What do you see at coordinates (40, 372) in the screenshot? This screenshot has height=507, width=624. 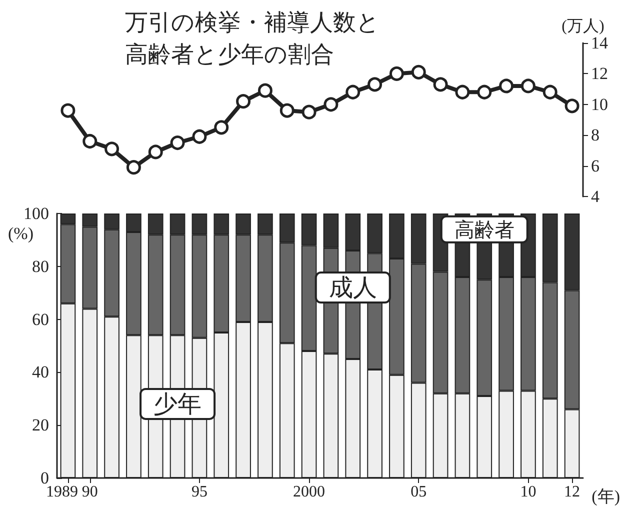 I see `y-tick-label: 40` at bounding box center [40, 372].